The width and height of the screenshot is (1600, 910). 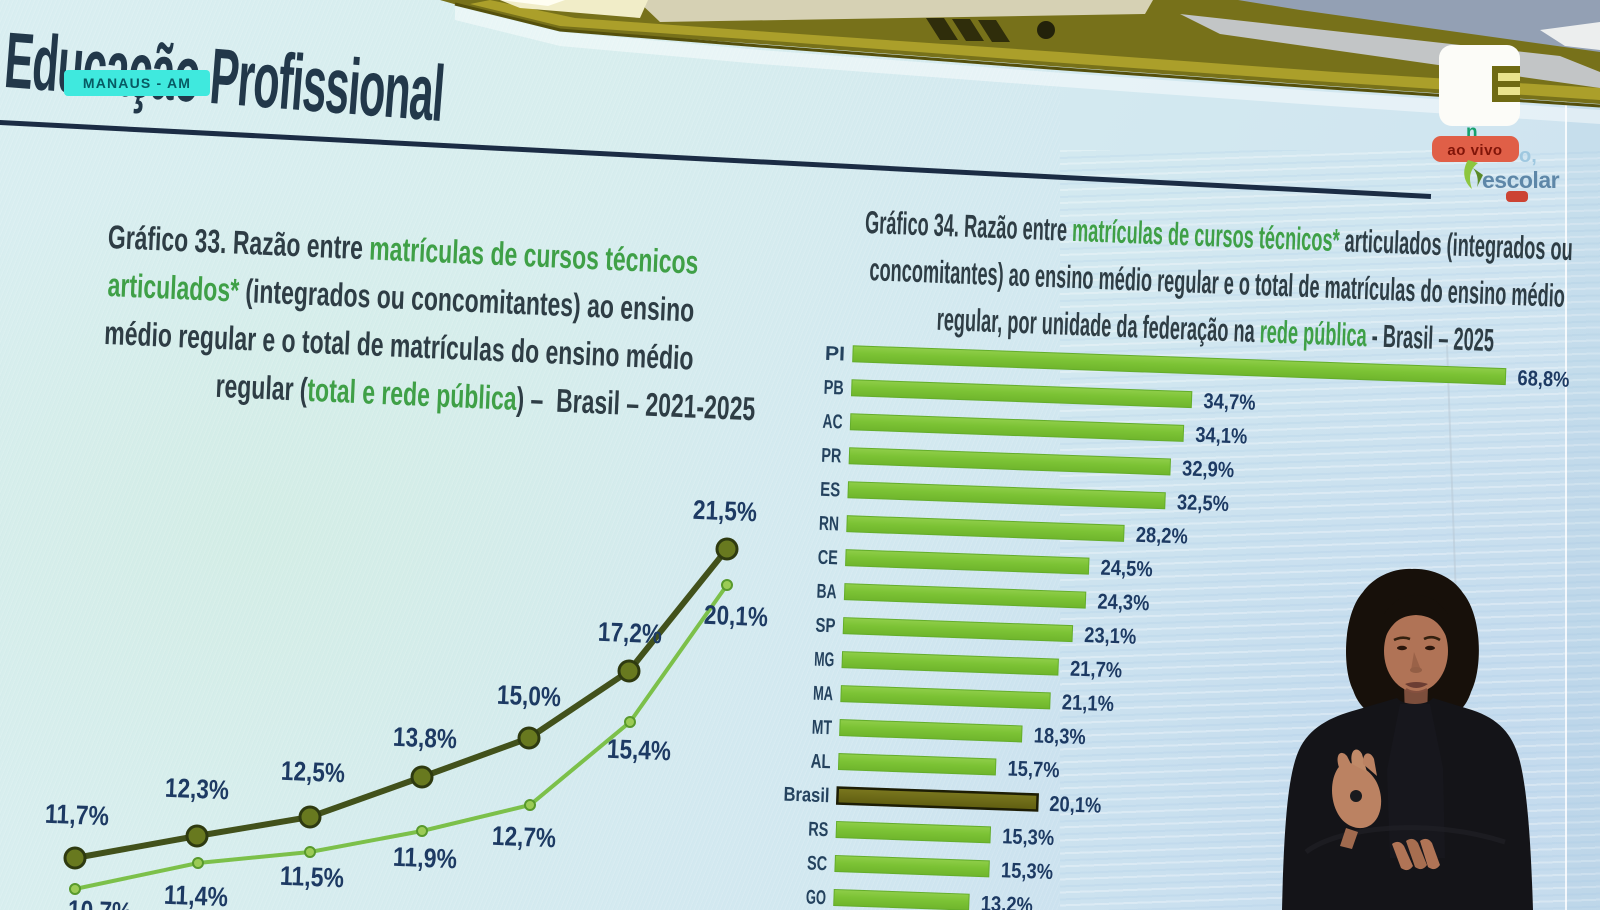 What do you see at coordinates (818, 830) in the screenshot?
I see `svg-text: RS` at bounding box center [818, 830].